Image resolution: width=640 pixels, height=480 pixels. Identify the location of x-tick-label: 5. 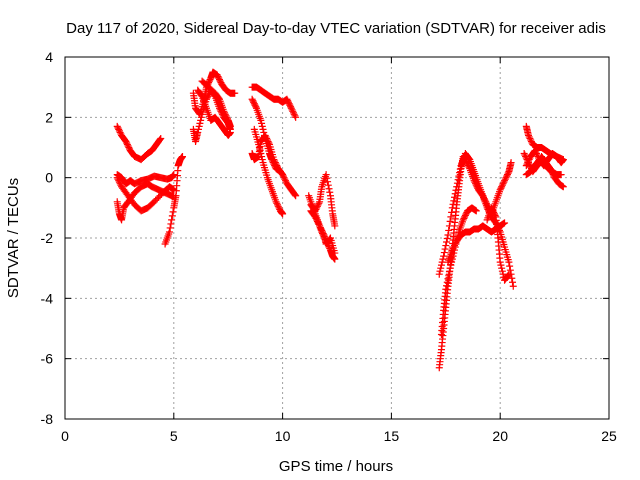
(174, 436).